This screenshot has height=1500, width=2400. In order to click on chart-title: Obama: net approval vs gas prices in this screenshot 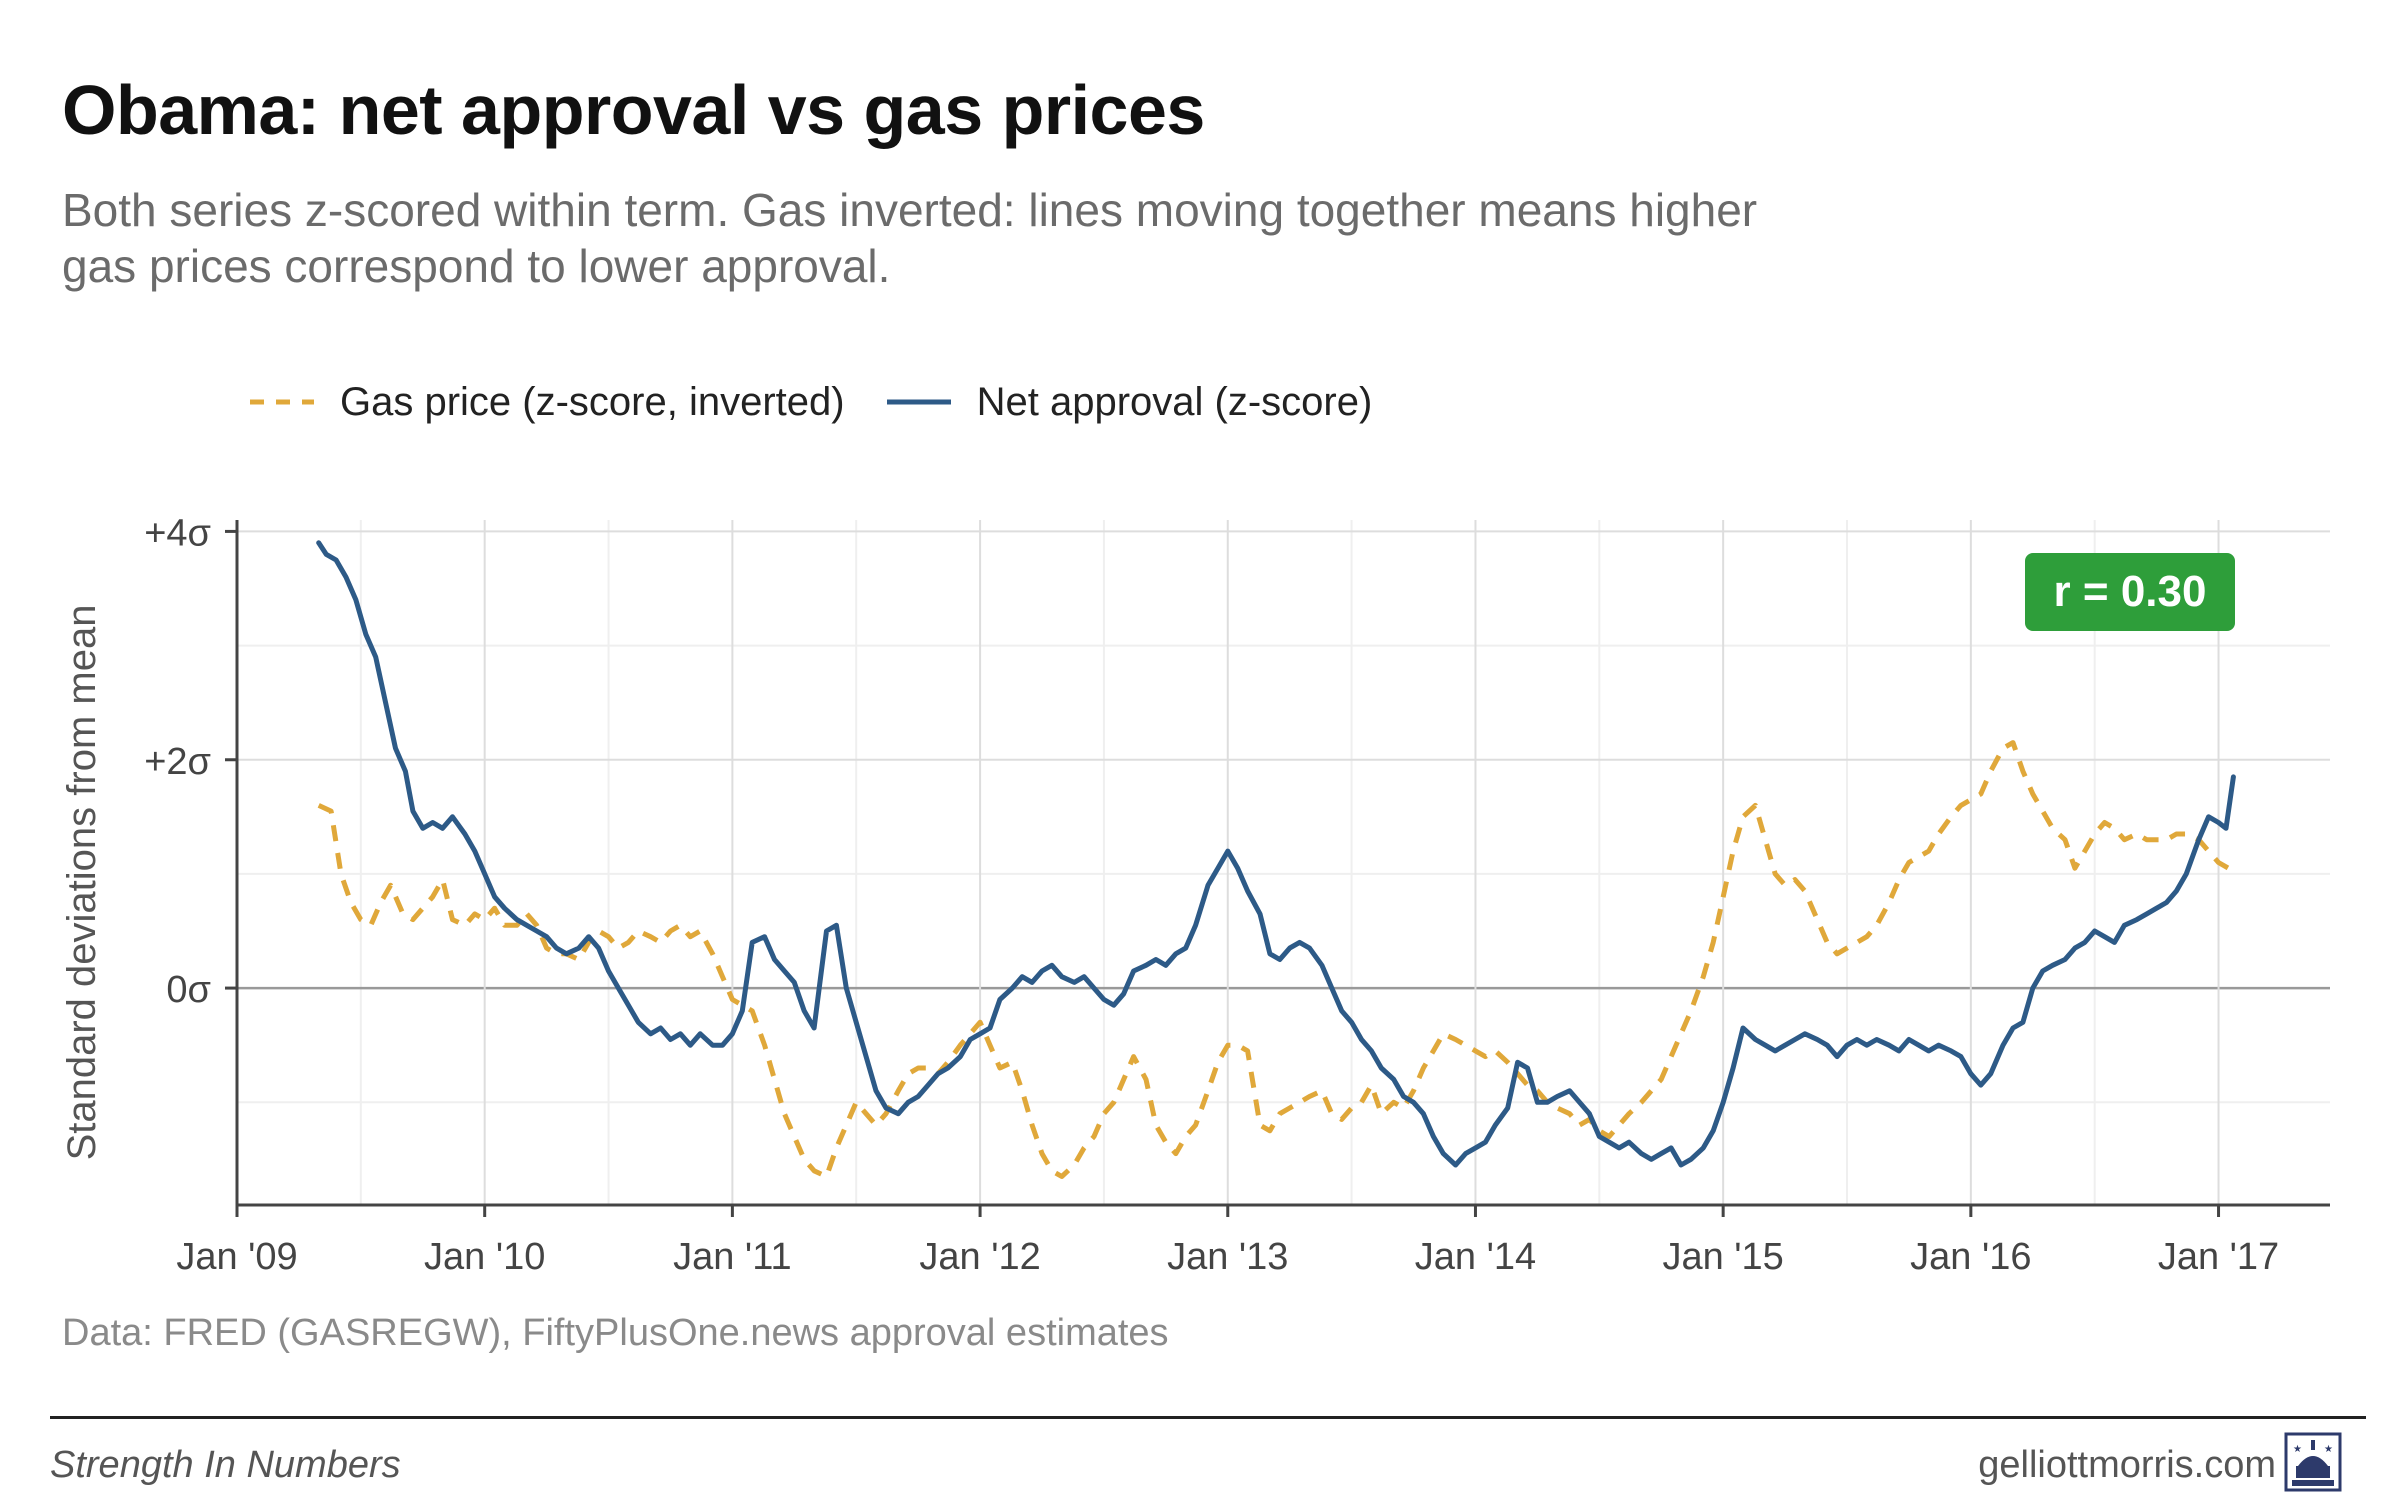, I will do `click(633, 110)`.